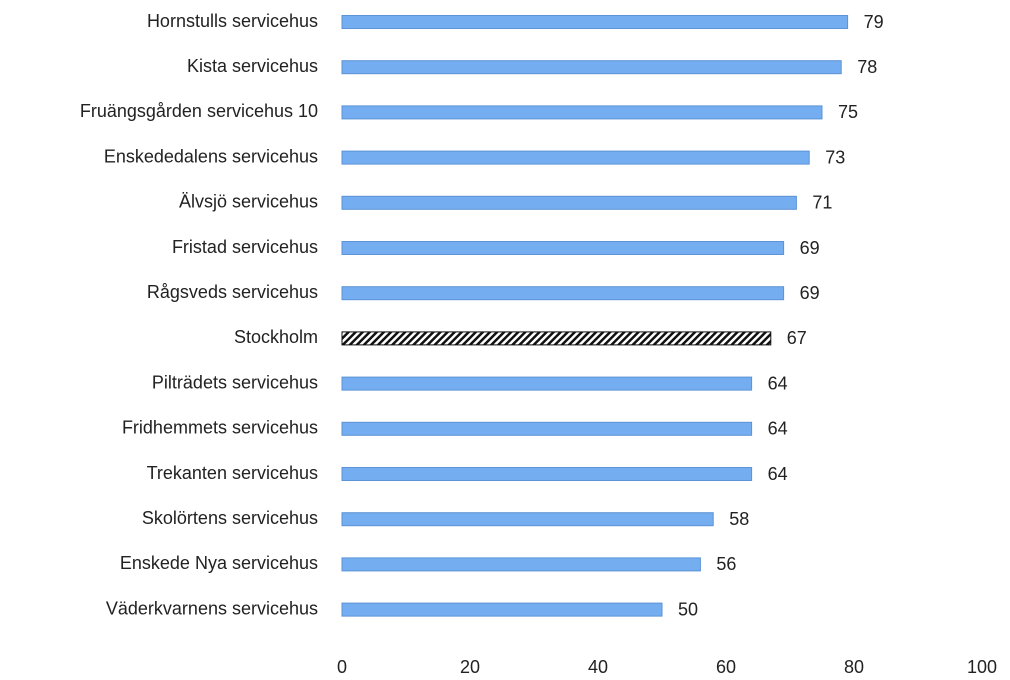 This screenshot has width=1010, height=680. I want to click on y-tick-label: Pilträdets servicehus, so click(235, 382).